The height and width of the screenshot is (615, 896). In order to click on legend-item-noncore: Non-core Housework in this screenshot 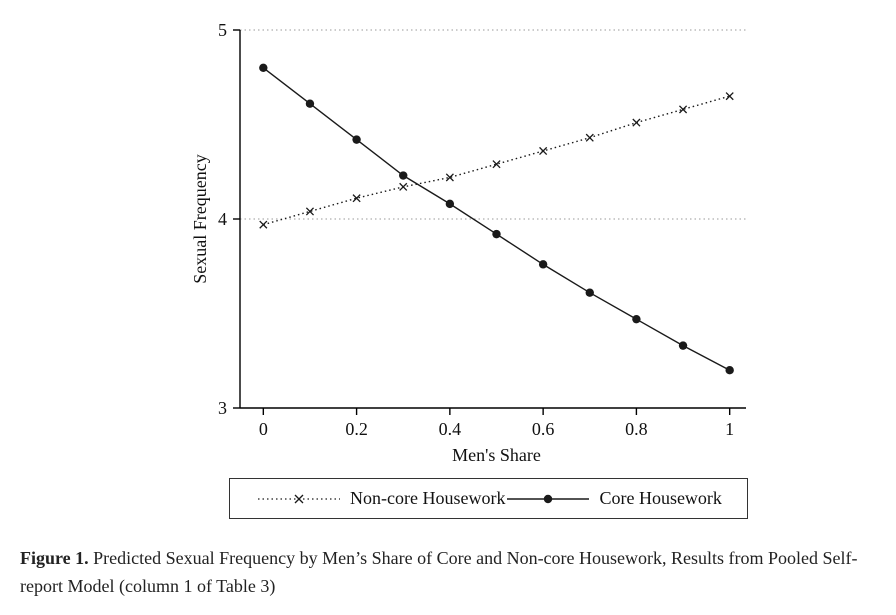, I will do `click(380, 498)`.